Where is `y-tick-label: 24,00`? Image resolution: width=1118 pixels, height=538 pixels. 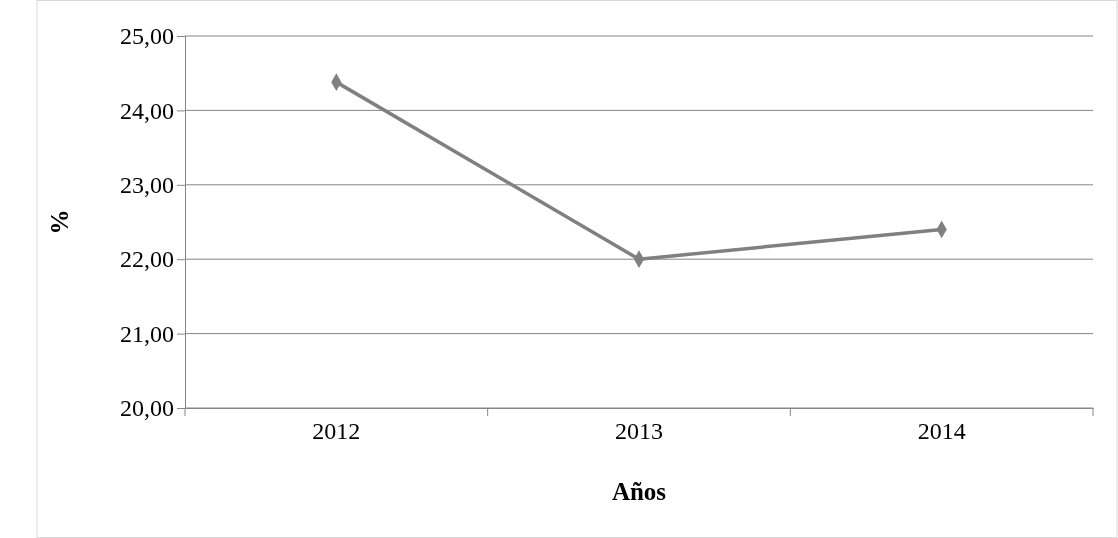 y-tick-label: 24,00 is located at coordinates (147, 110).